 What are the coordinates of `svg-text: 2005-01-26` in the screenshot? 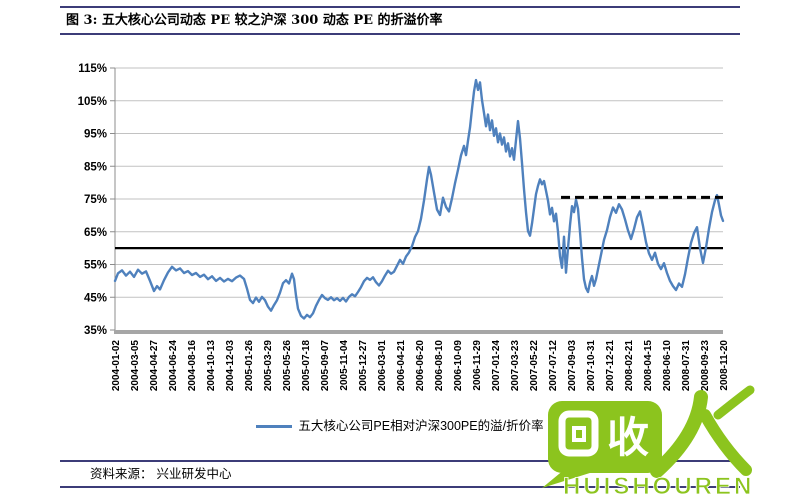 It's located at (249, 366).